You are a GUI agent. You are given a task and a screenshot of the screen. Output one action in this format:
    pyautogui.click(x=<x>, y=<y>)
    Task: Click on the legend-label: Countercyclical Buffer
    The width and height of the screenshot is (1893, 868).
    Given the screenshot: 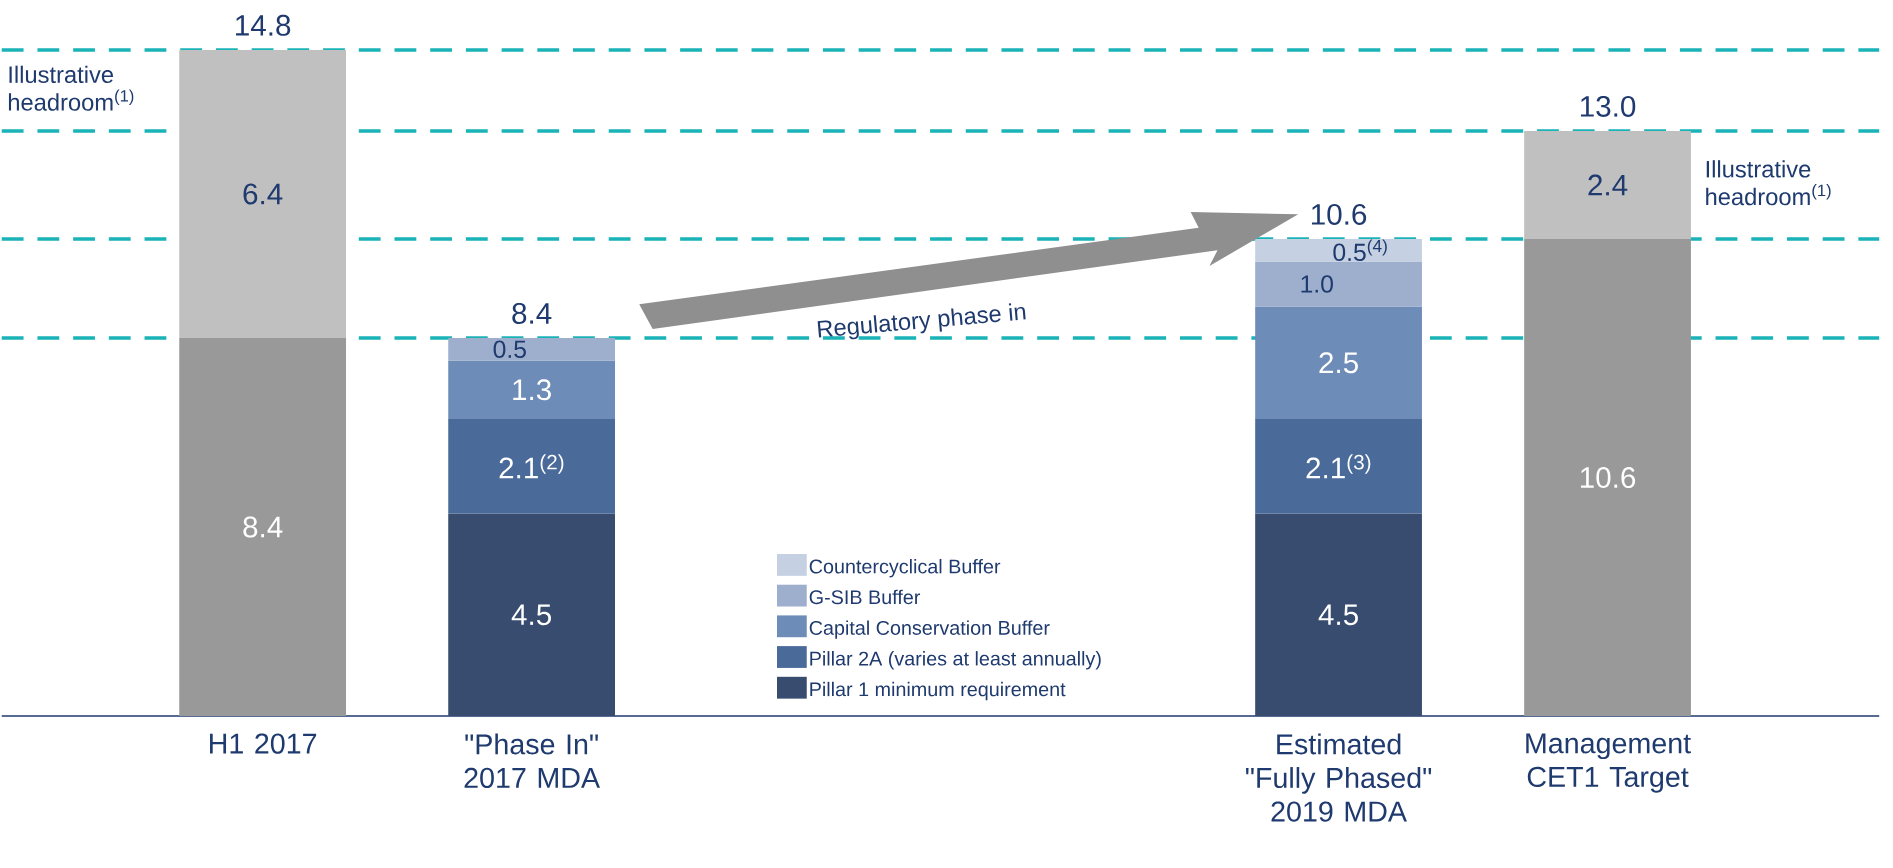 What is the action you would take?
    pyautogui.click(x=905, y=568)
    